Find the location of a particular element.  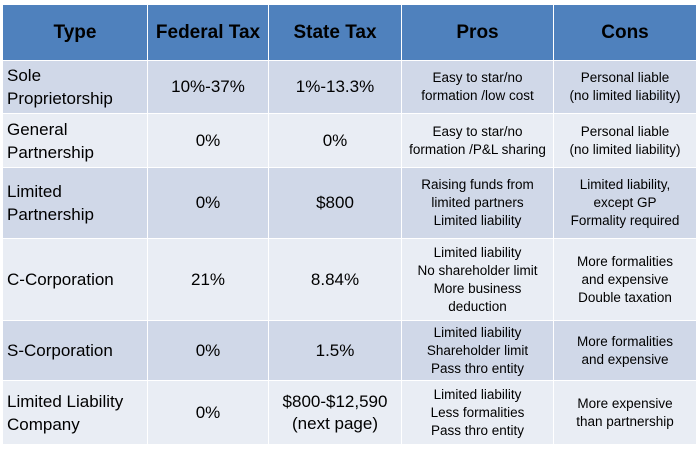

state-tax-cell-line: 1%-13.3% is located at coordinates (335, 86).